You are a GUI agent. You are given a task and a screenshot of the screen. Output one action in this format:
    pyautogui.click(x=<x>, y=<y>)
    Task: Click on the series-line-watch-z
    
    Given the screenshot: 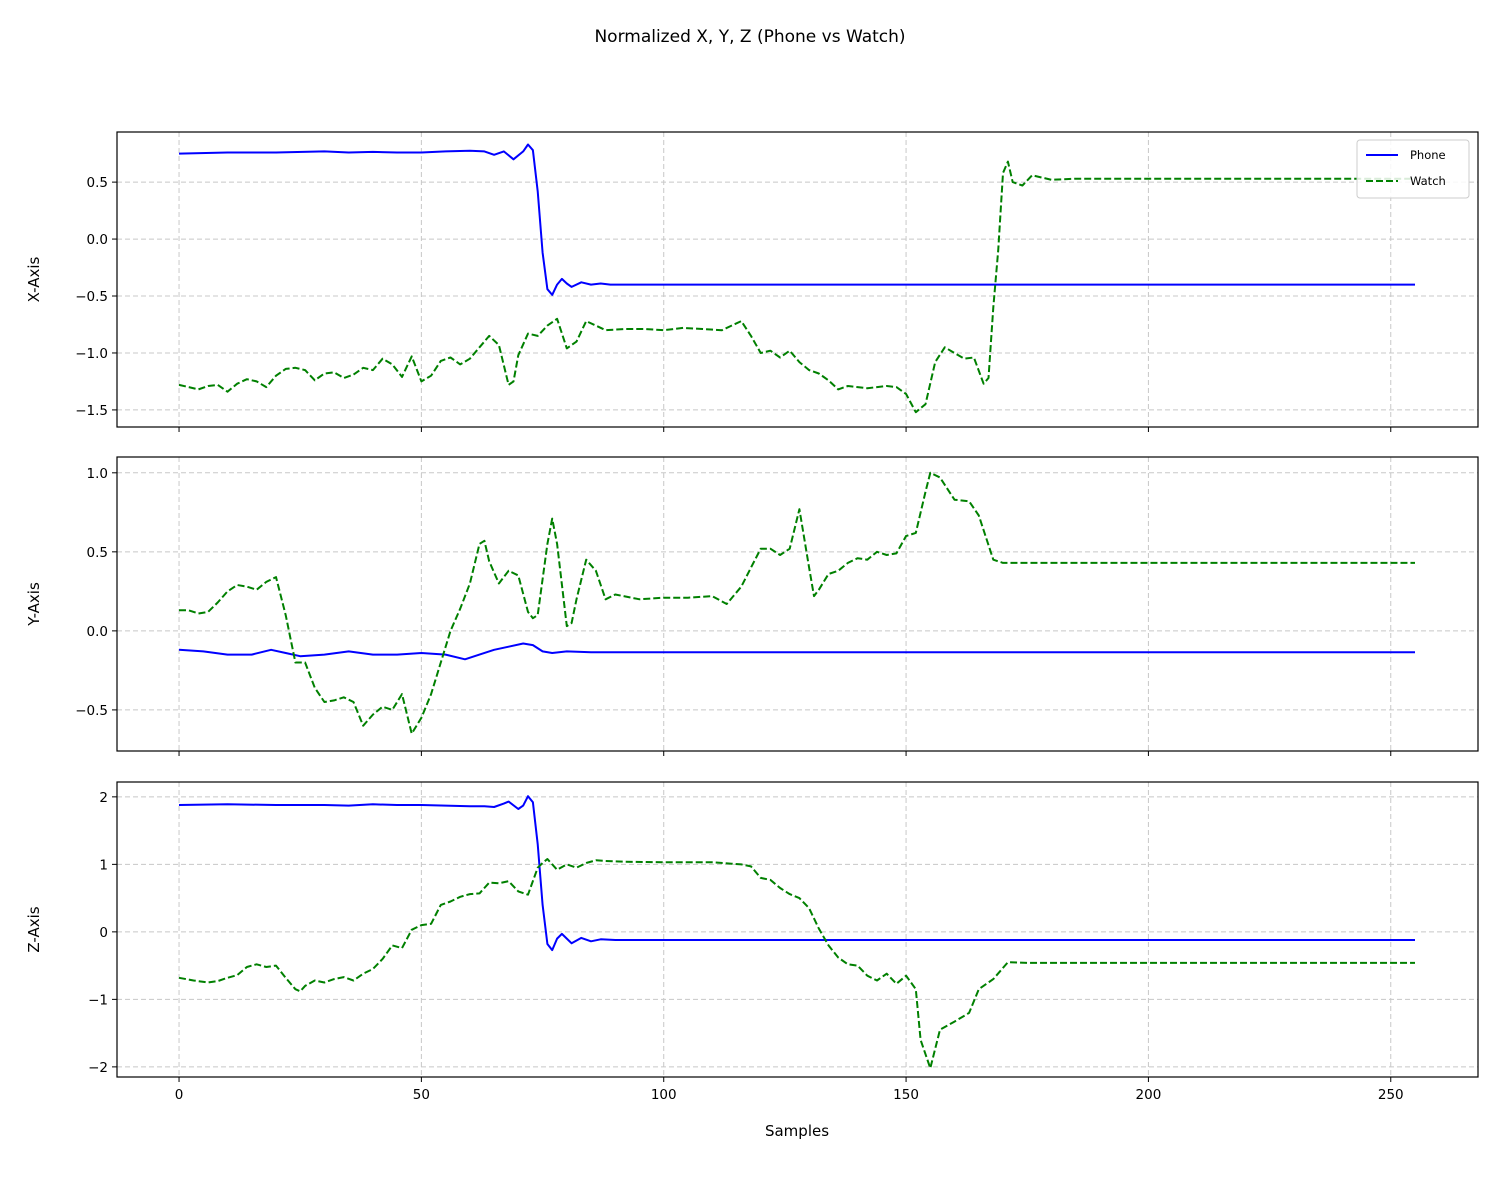 What is the action you would take?
    pyautogui.click(x=796, y=964)
    